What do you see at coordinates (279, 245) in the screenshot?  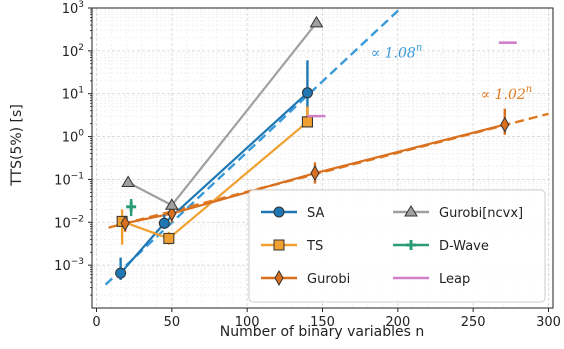 I see `legend-marker-ts` at bounding box center [279, 245].